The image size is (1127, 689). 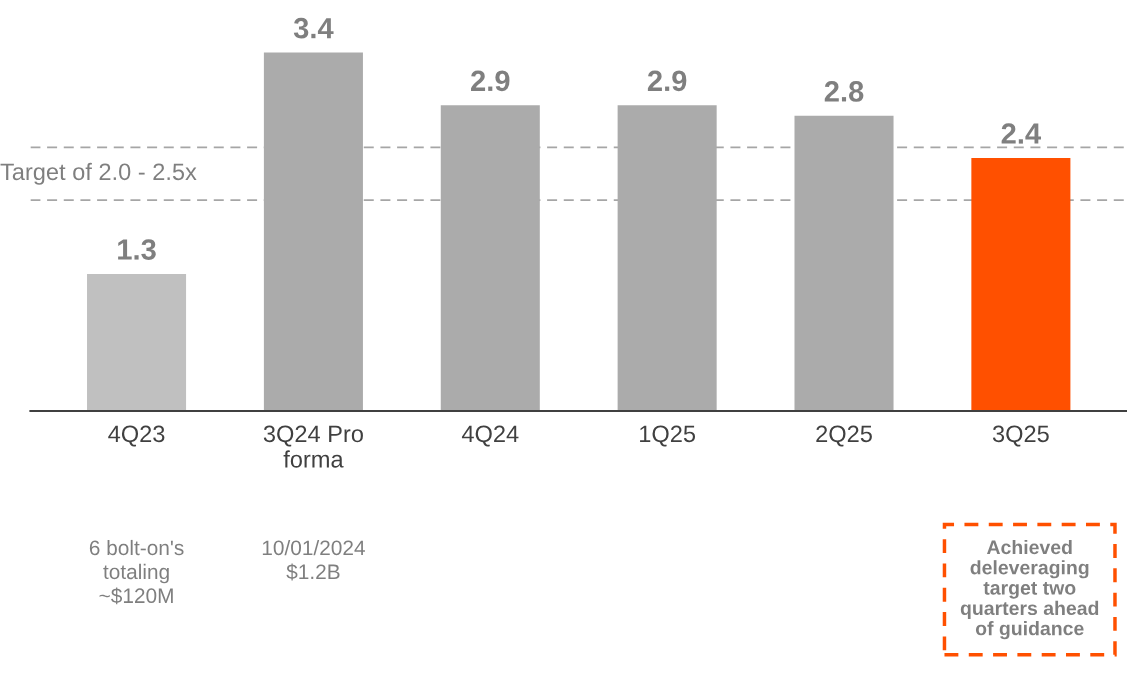 I want to click on x-tick-label: 1Q25, so click(x=668, y=436).